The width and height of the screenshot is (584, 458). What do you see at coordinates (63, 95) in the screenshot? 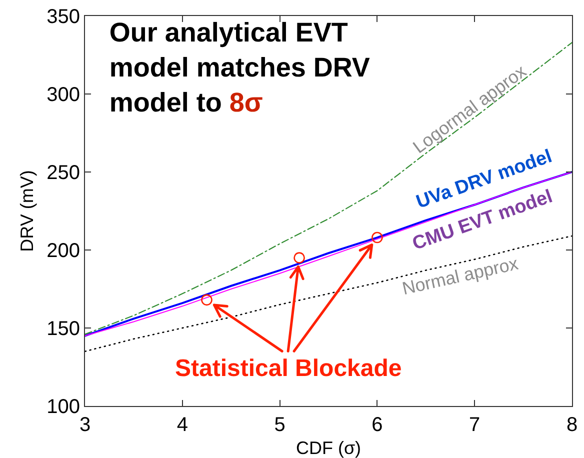
I see `y-tick-label: 300` at bounding box center [63, 95].